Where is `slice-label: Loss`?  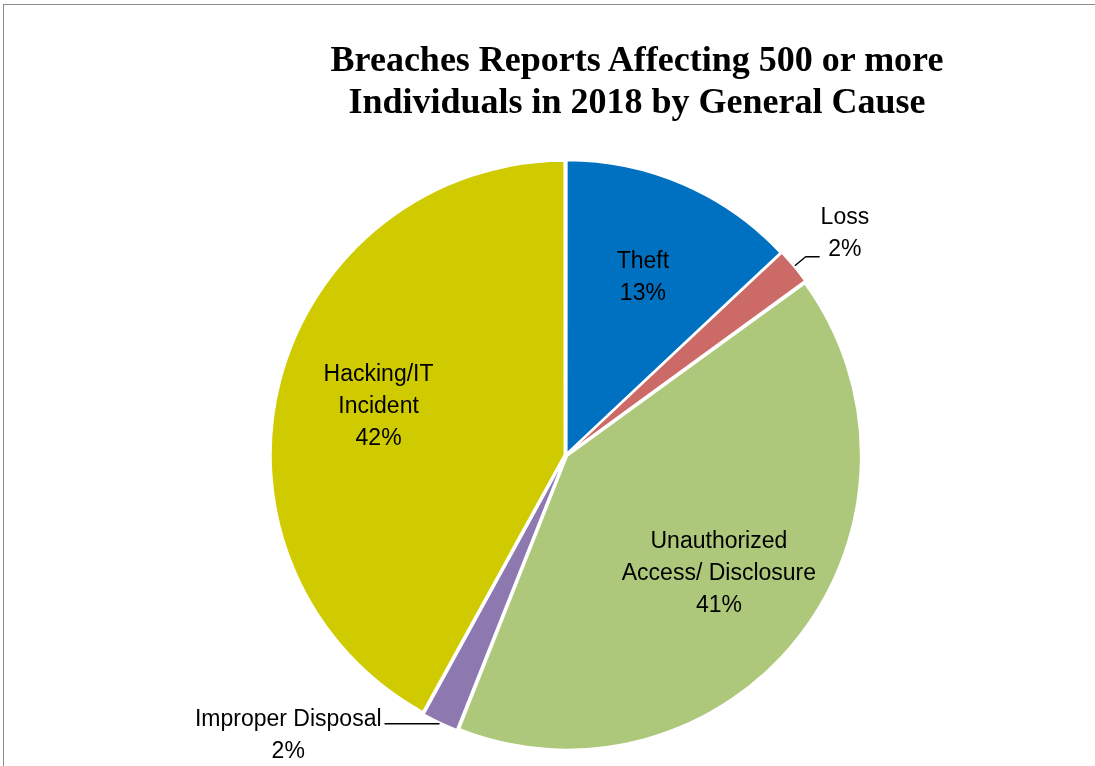
slice-label: Loss is located at coordinates (845, 216).